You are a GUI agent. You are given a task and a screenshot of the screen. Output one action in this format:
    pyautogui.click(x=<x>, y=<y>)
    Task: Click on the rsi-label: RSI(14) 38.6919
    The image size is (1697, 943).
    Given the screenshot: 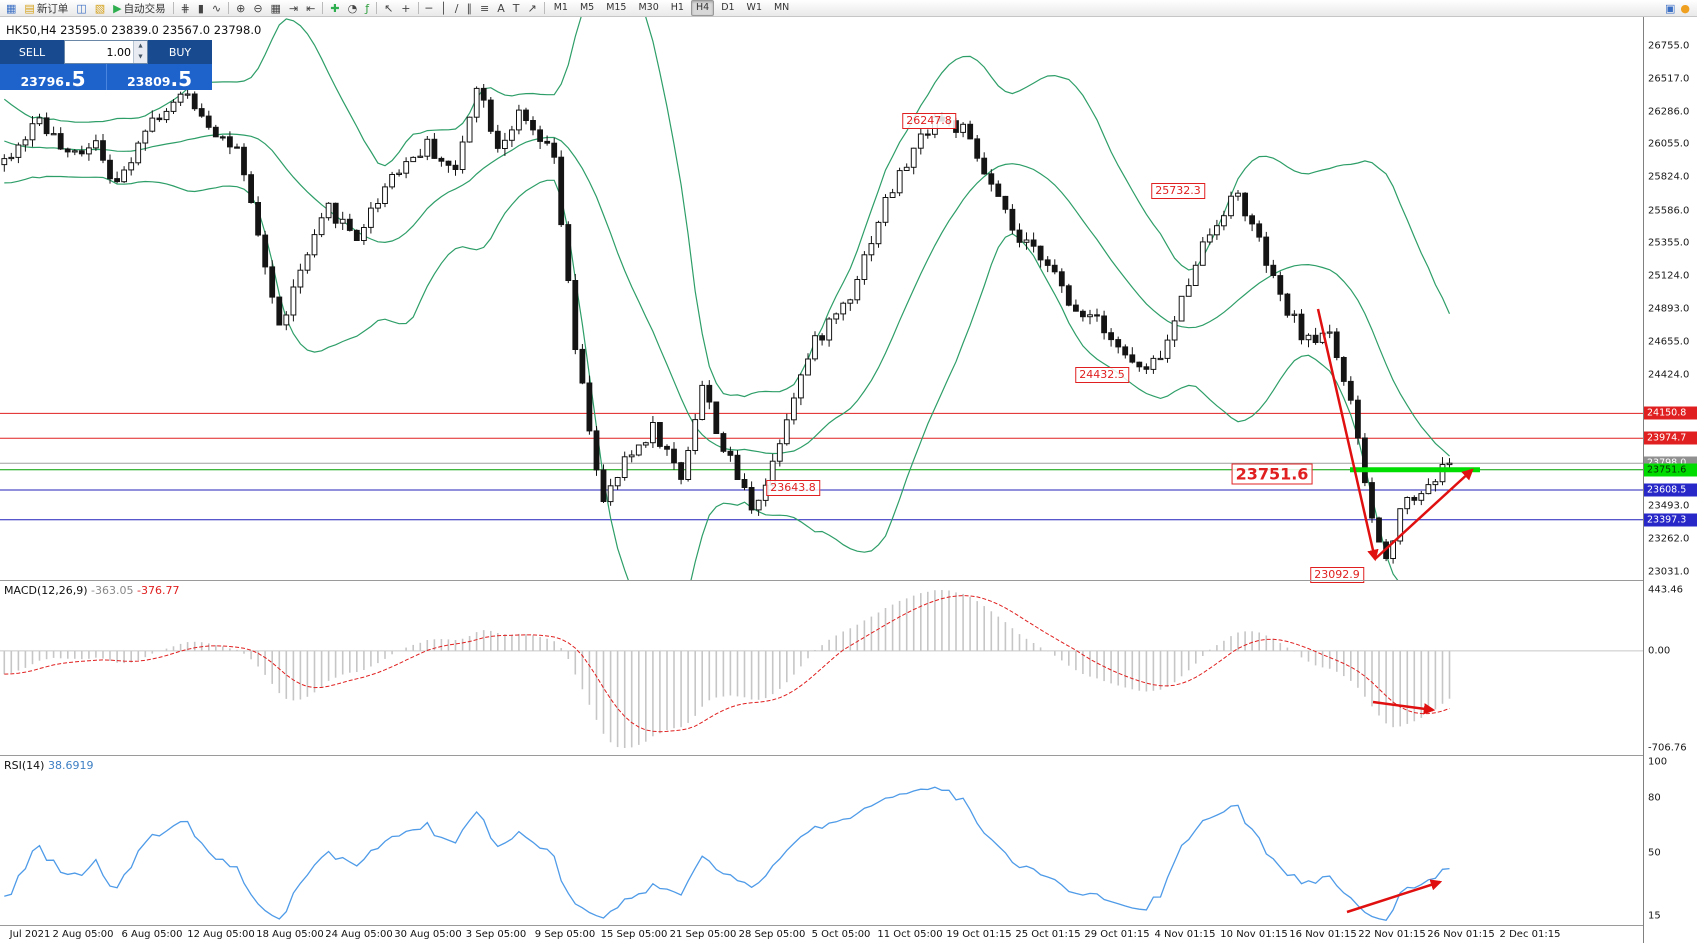 What is the action you would take?
    pyautogui.click(x=48, y=765)
    